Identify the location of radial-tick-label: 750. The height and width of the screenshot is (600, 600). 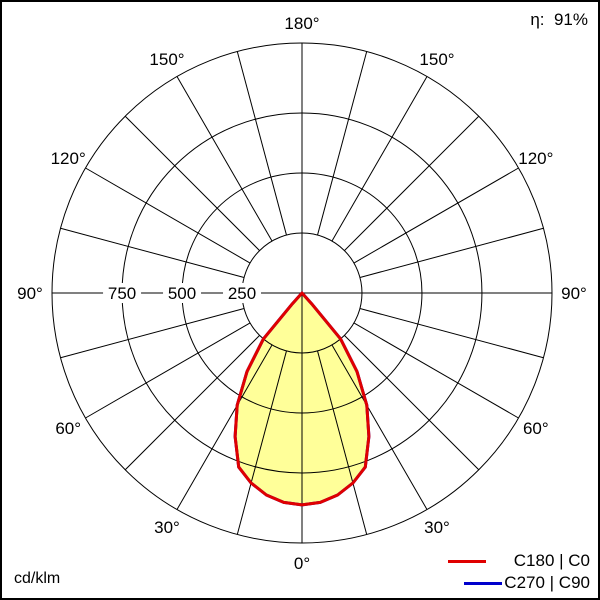
(122, 293).